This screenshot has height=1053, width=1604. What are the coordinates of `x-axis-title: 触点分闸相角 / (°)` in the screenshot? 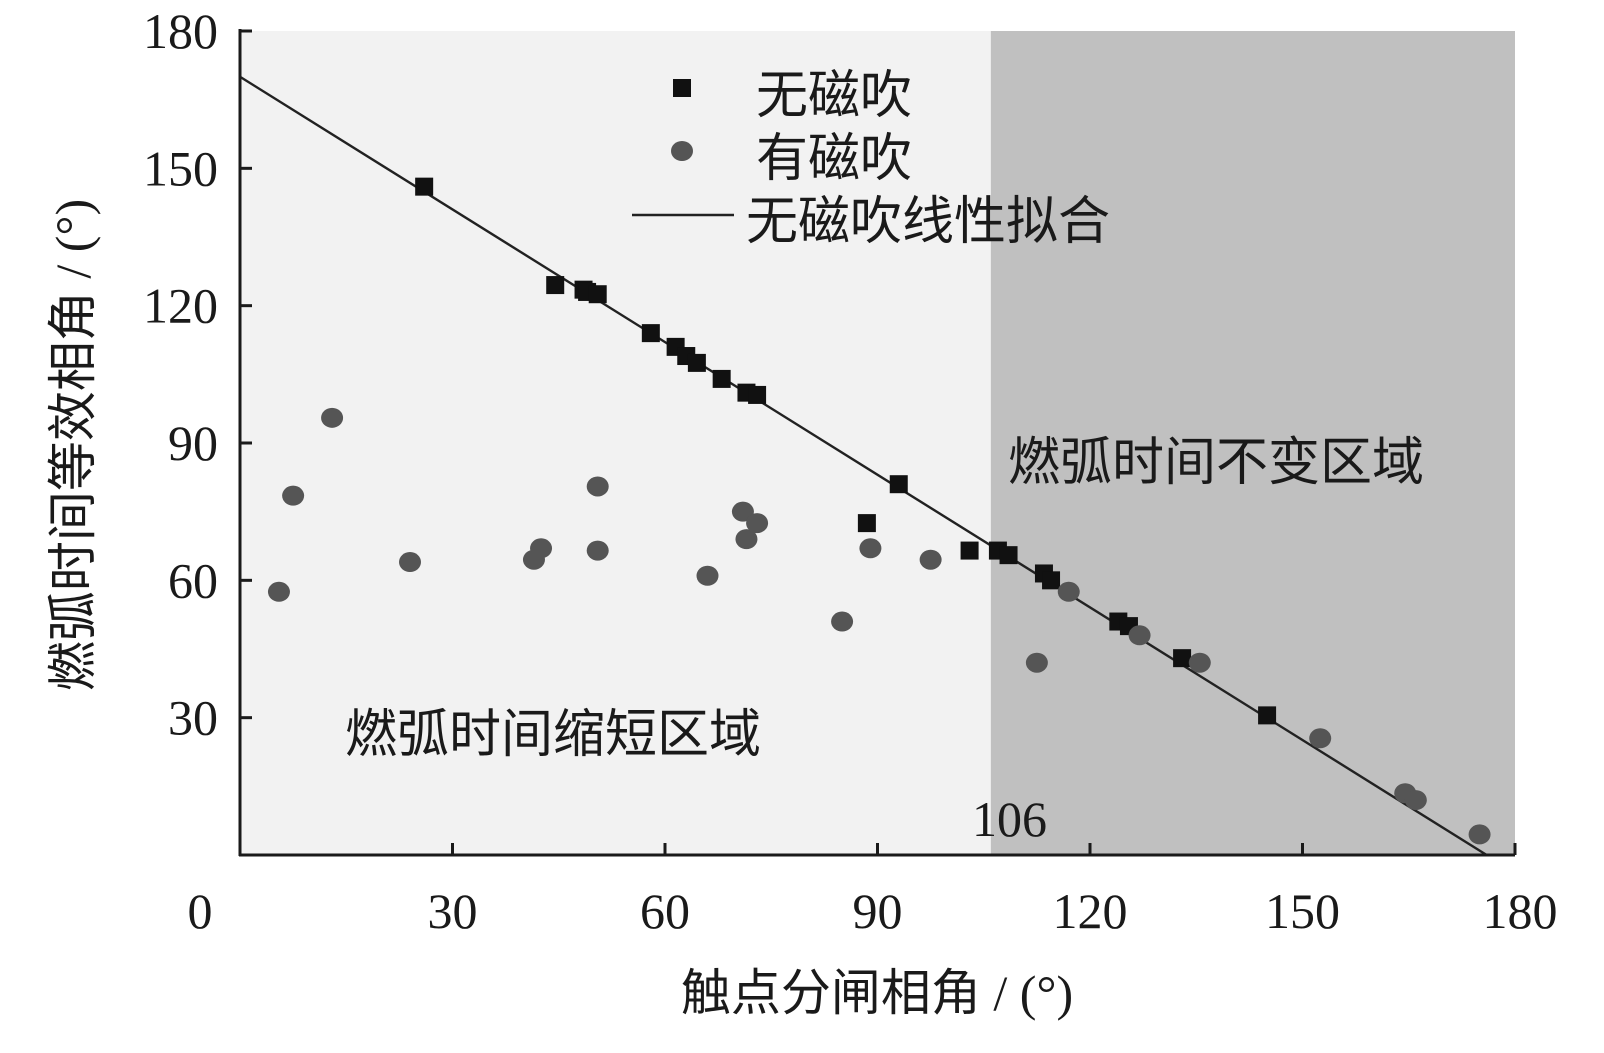 It's located at (877, 993).